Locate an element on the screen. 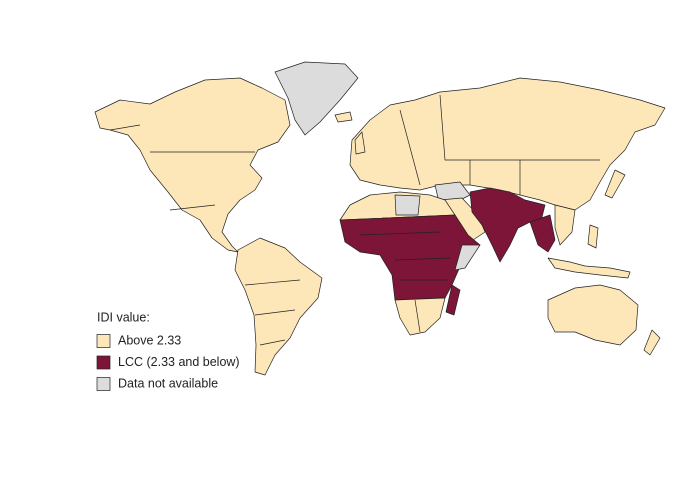  south-america is located at coordinates (278, 306).